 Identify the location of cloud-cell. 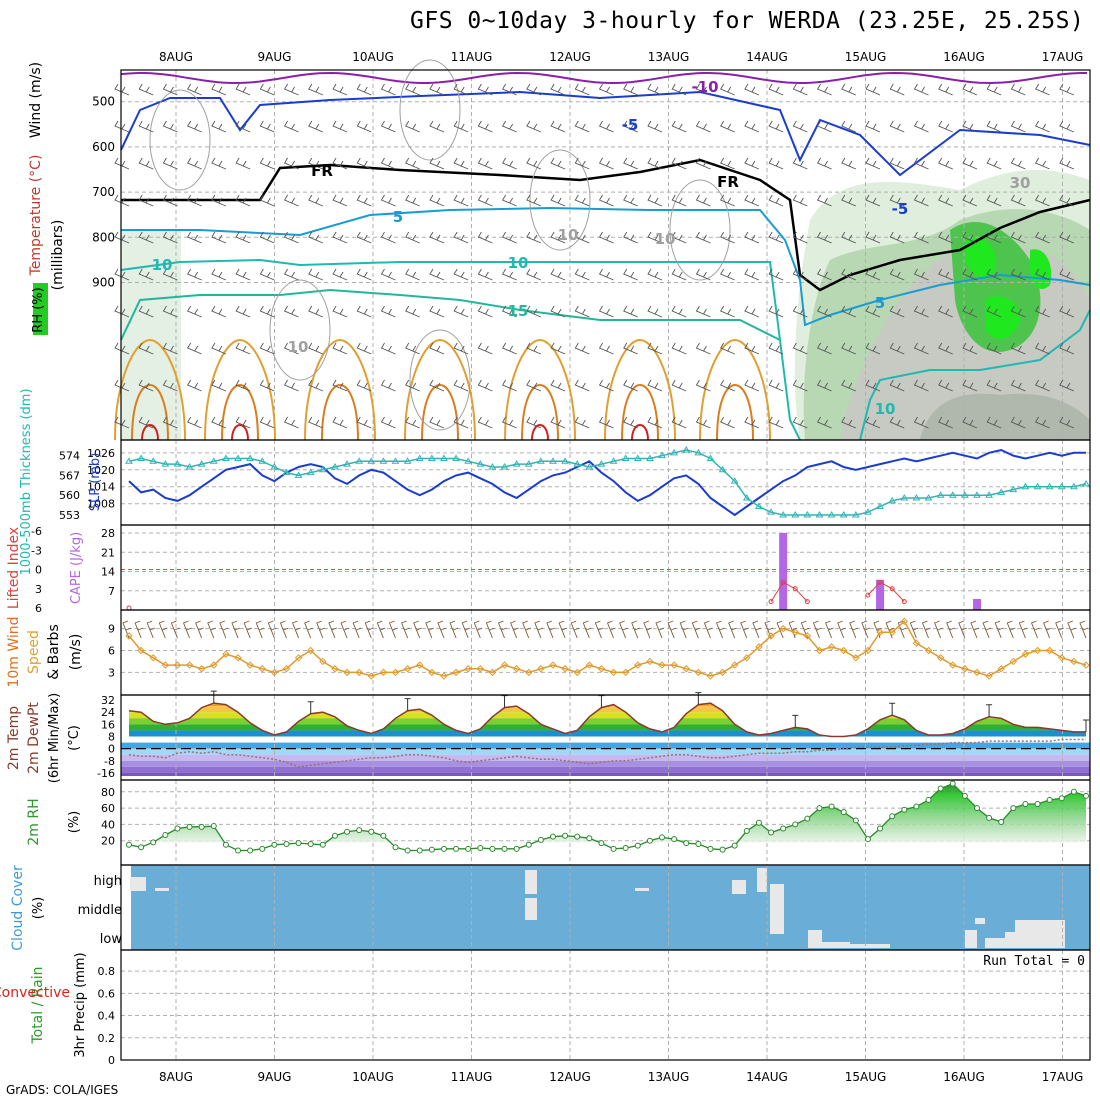
(870, 946).